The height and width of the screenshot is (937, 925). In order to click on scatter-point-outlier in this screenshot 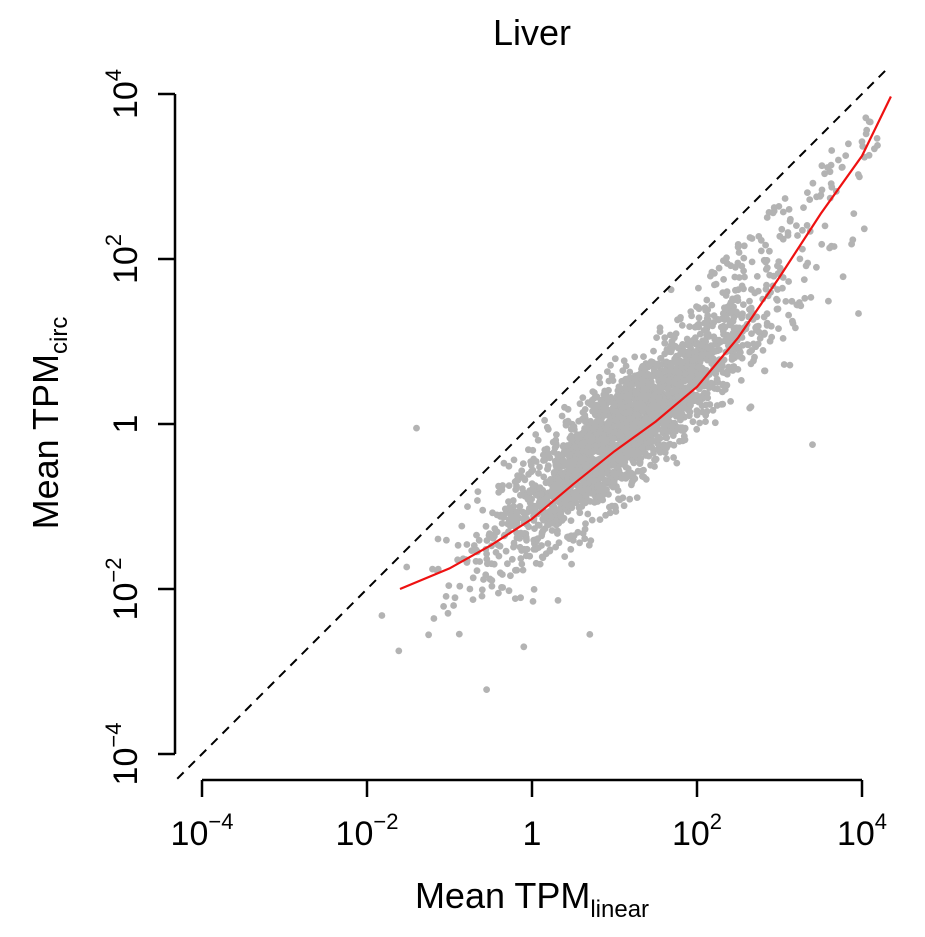, I will do `click(486, 689)`.